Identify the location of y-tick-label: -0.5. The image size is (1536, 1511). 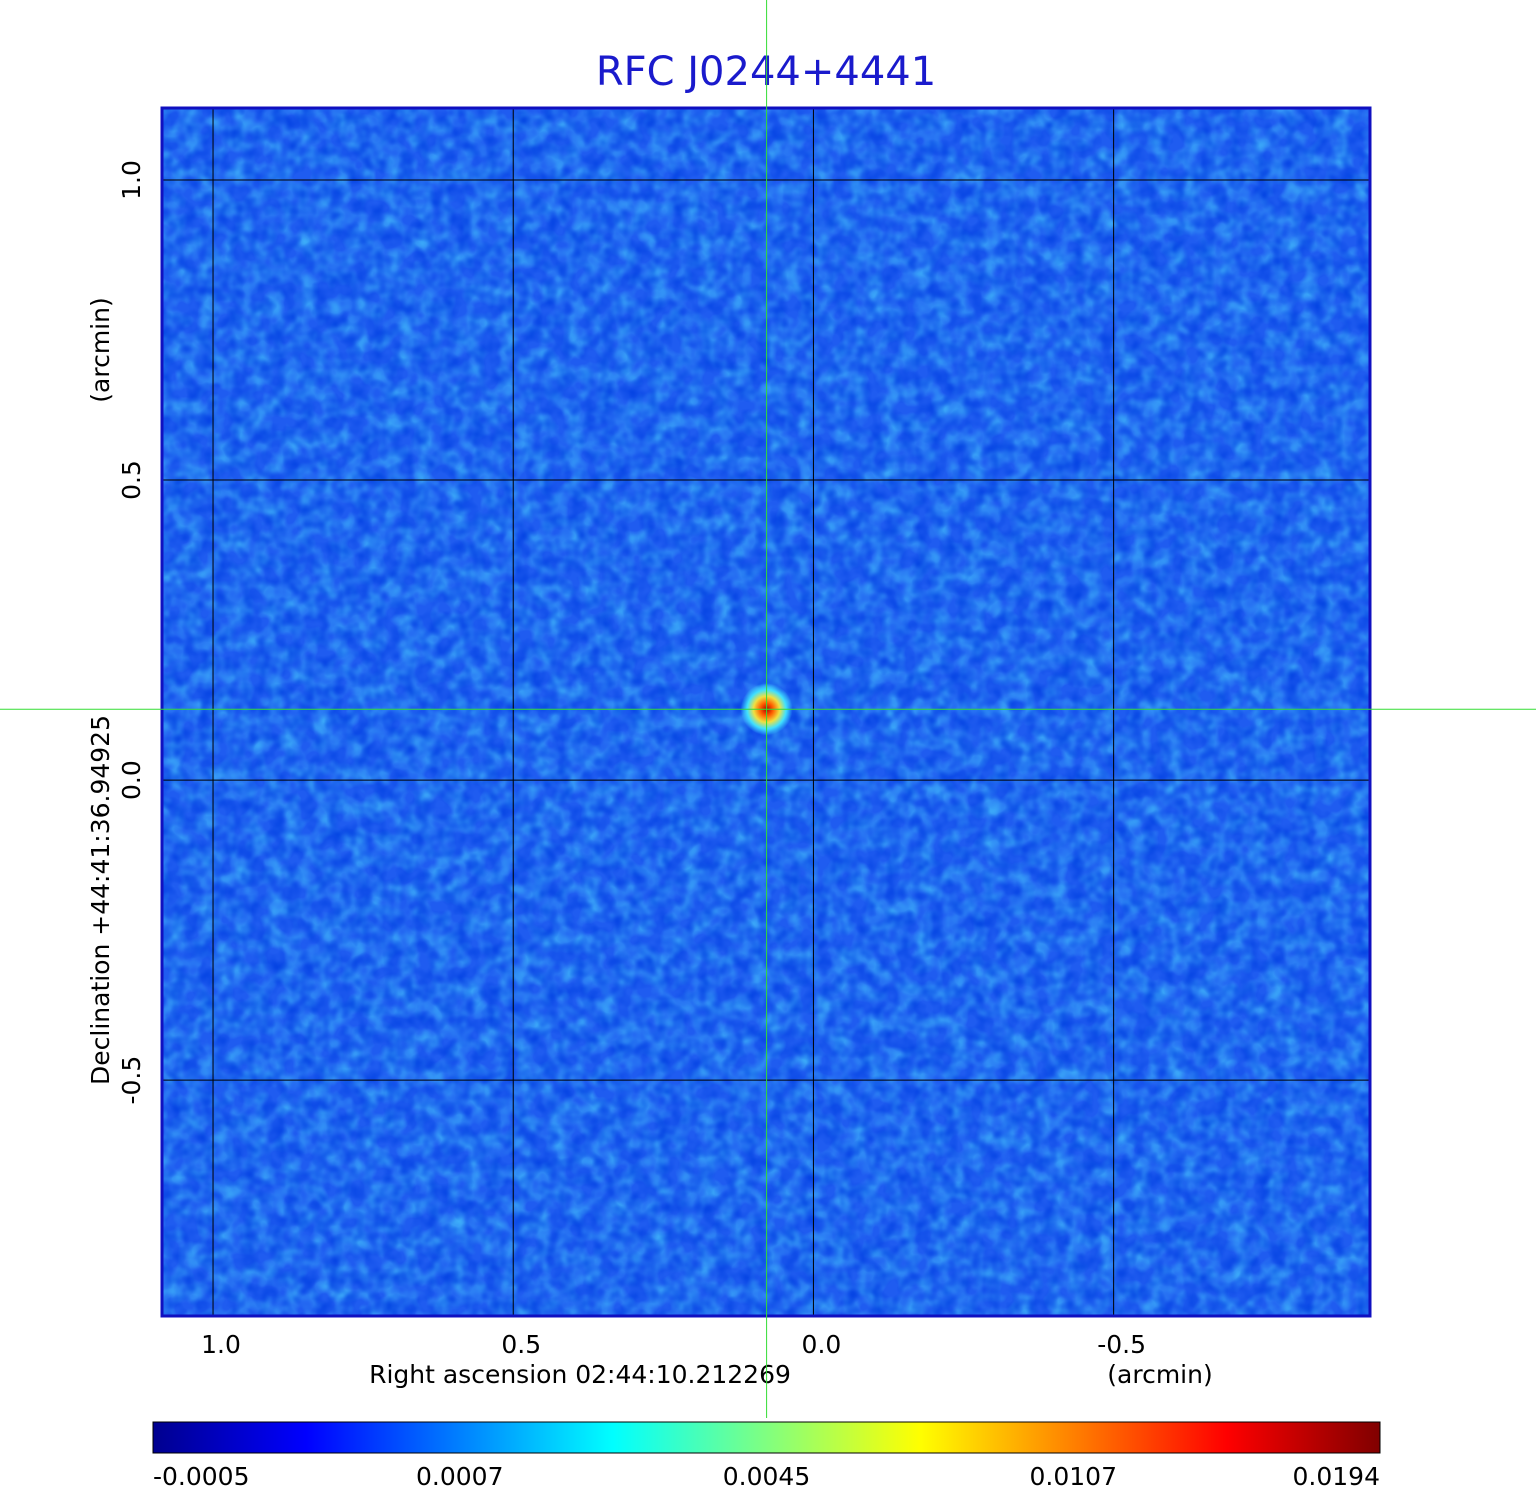
(131, 1080).